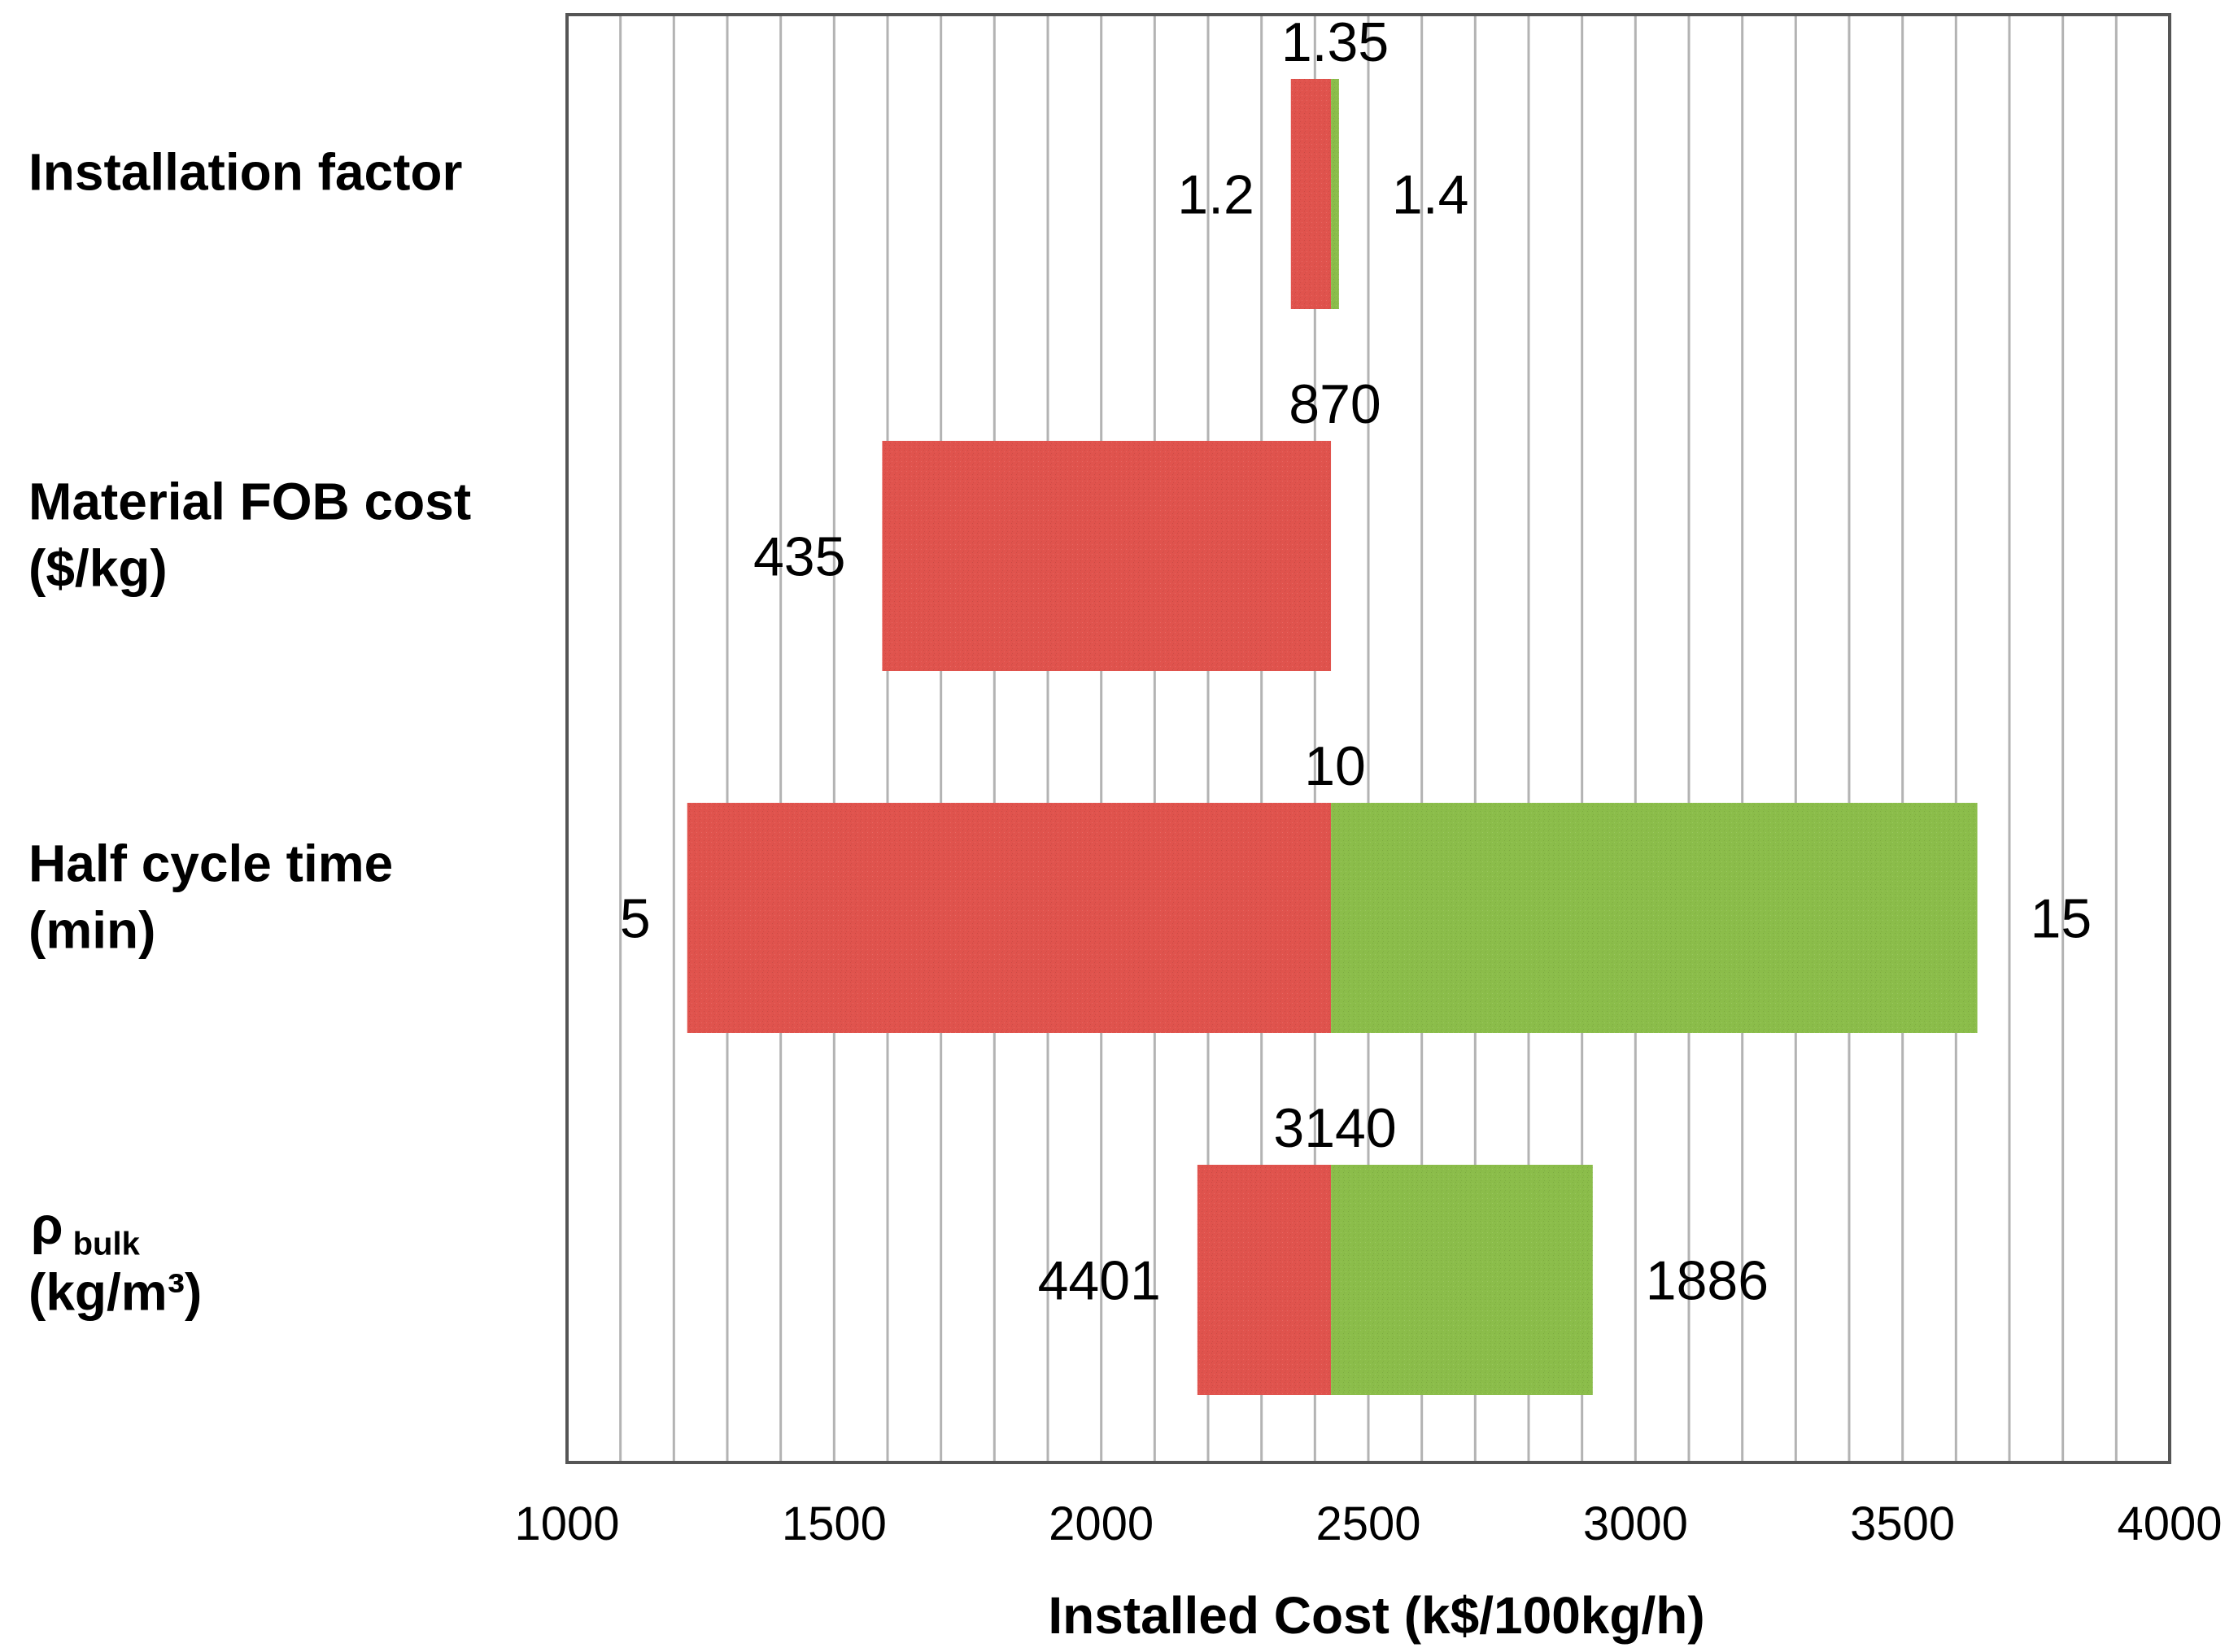 The height and width of the screenshot is (1652, 2238). I want to click on low-value-label: 4401, so click(1099, 1281).